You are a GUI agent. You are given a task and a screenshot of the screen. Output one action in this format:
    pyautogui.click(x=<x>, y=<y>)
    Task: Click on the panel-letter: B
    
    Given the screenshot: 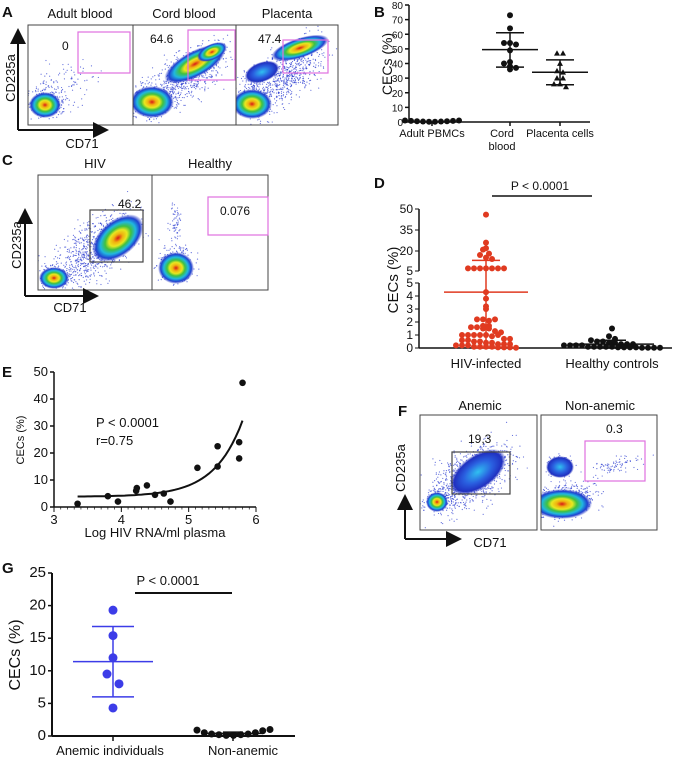 What is the action you would take?
    pyautogui.click(x=379, y=12)
    